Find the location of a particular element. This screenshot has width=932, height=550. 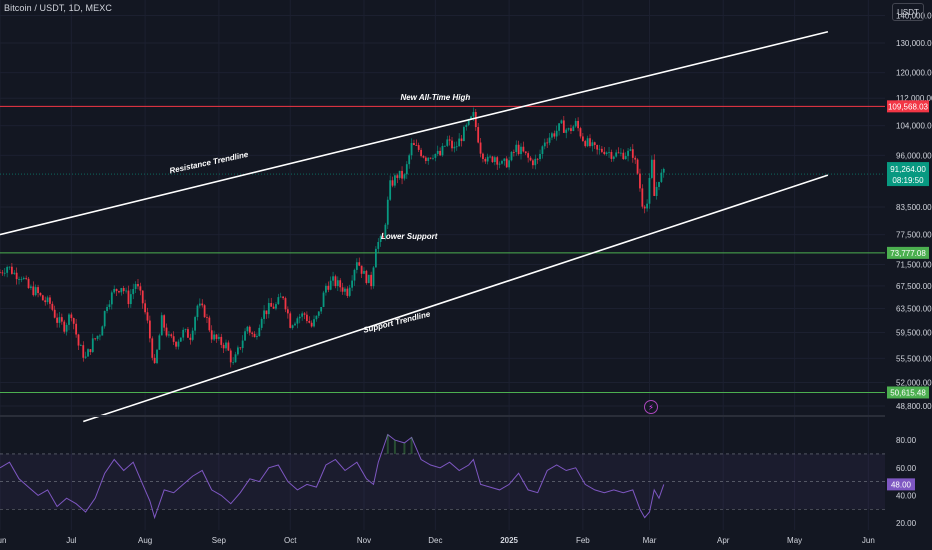

rsi-line is located at coordinates (332, 476).